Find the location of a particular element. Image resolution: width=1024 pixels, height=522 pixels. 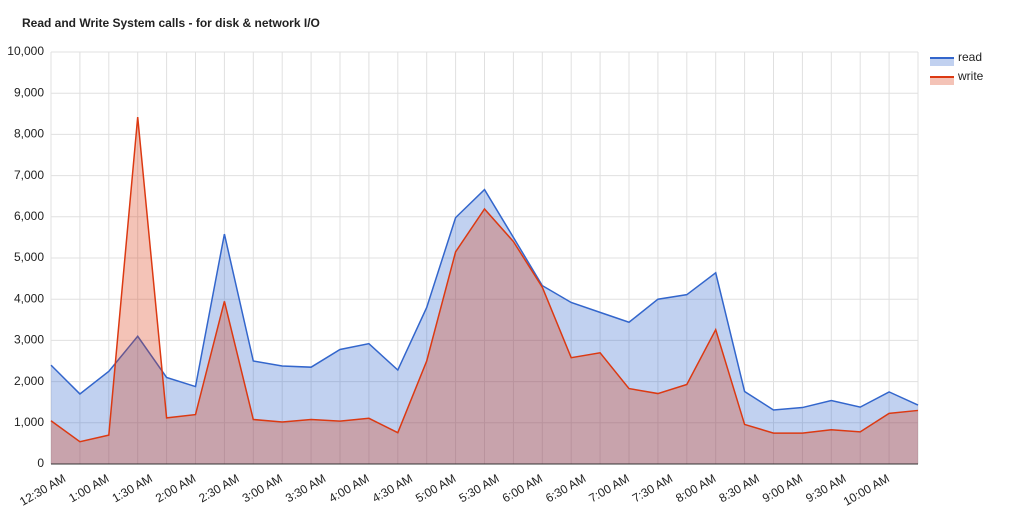

y-tick-label: 9,000 is located at coordinates (29, 92).